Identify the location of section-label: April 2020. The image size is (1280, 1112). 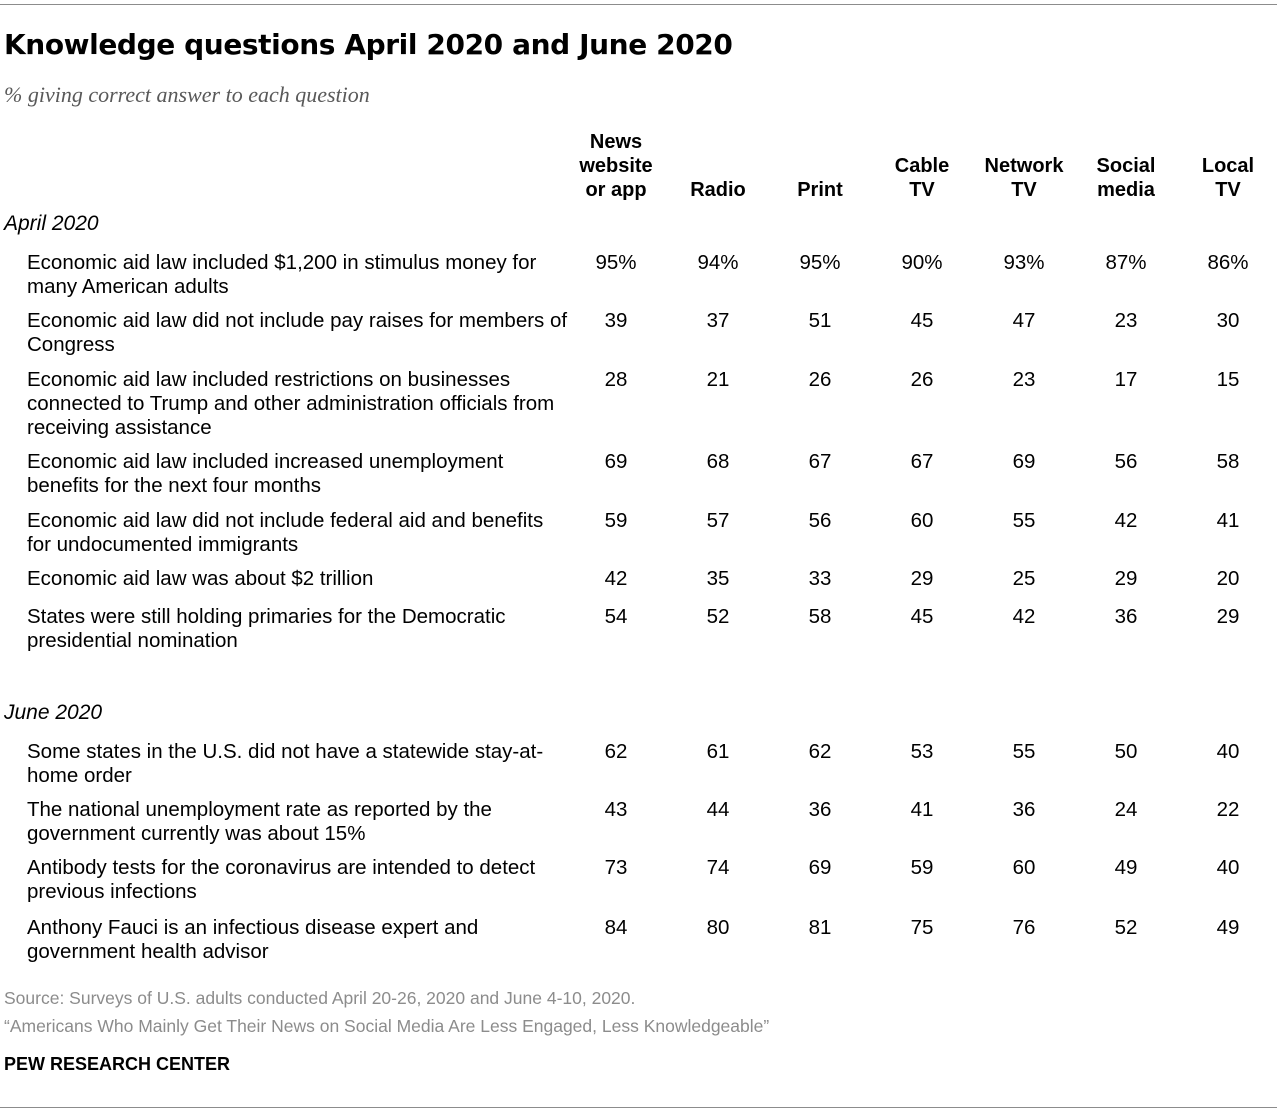
(51, 223).